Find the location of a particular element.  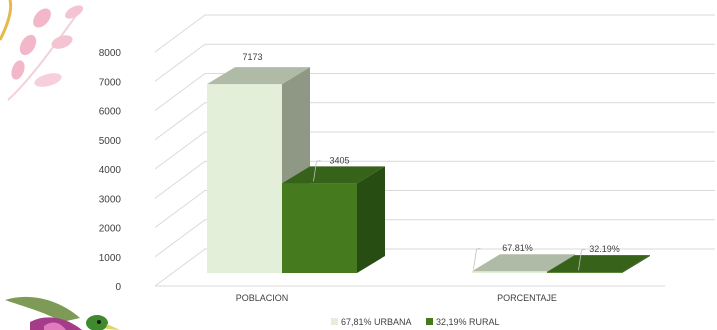

data-label: 67.81% is located at coordinates (517, 248).